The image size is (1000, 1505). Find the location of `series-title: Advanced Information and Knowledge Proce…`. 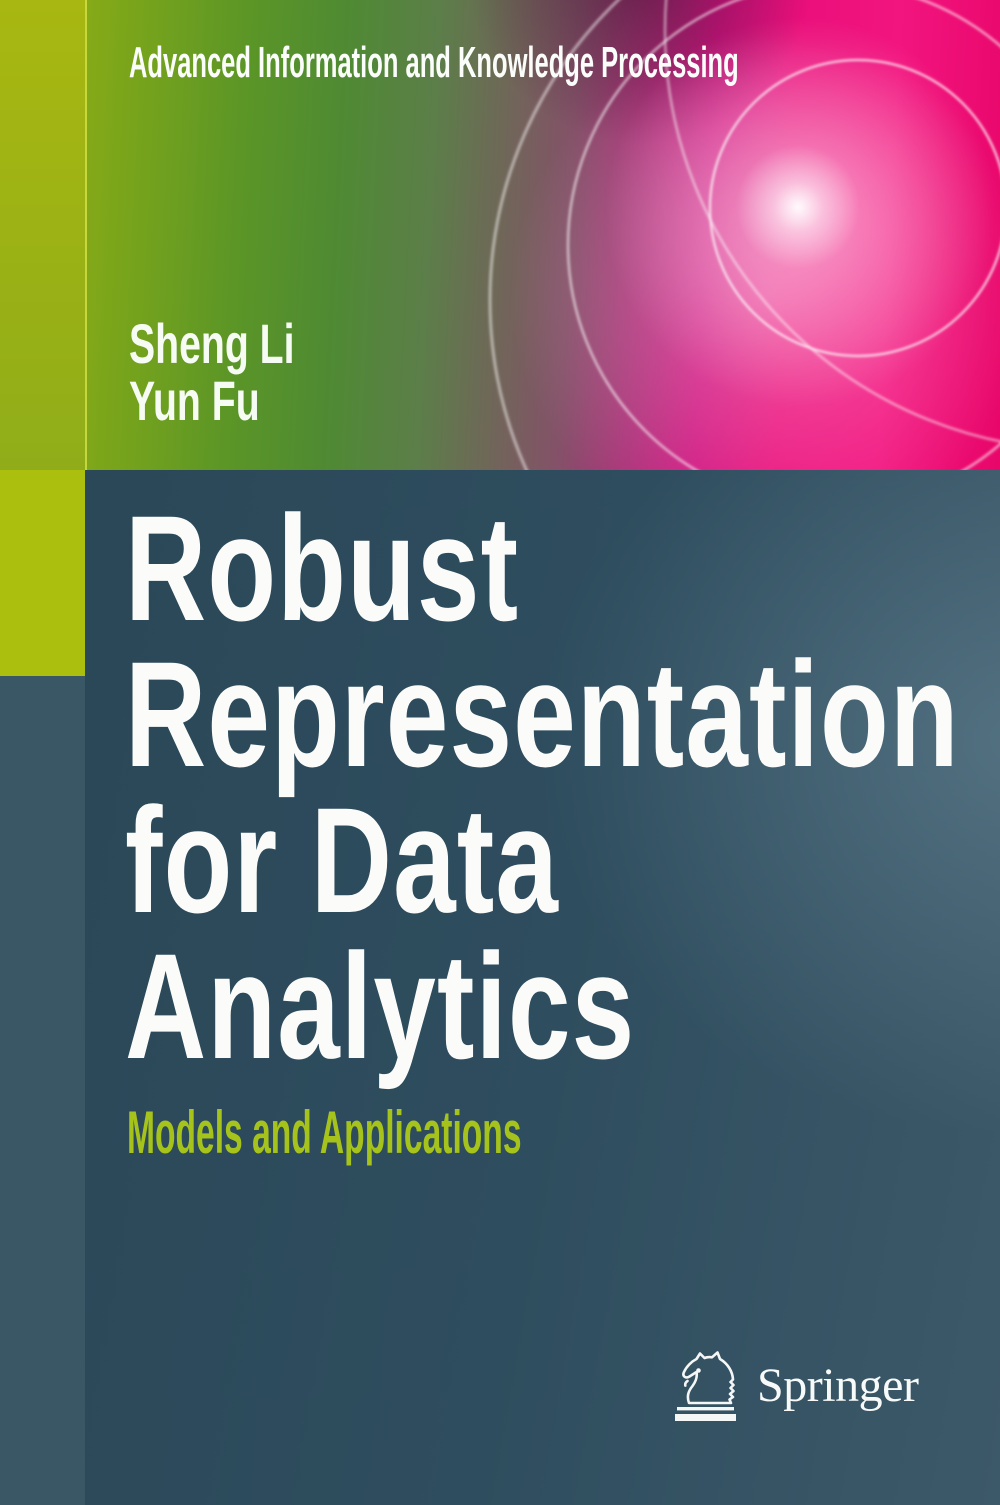

series-title: Advanced Information and Knowledge Proce… is located at coordinates (434, 62).